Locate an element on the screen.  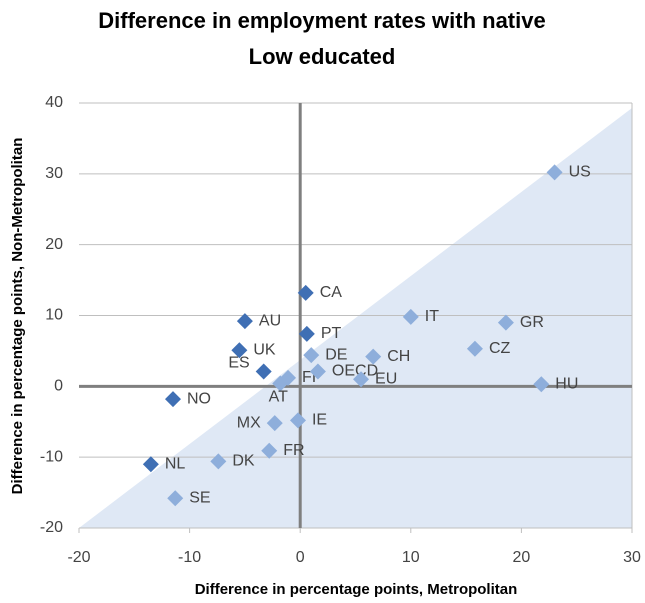
x-tick-label: 10 is located at coordinates (411, 557).